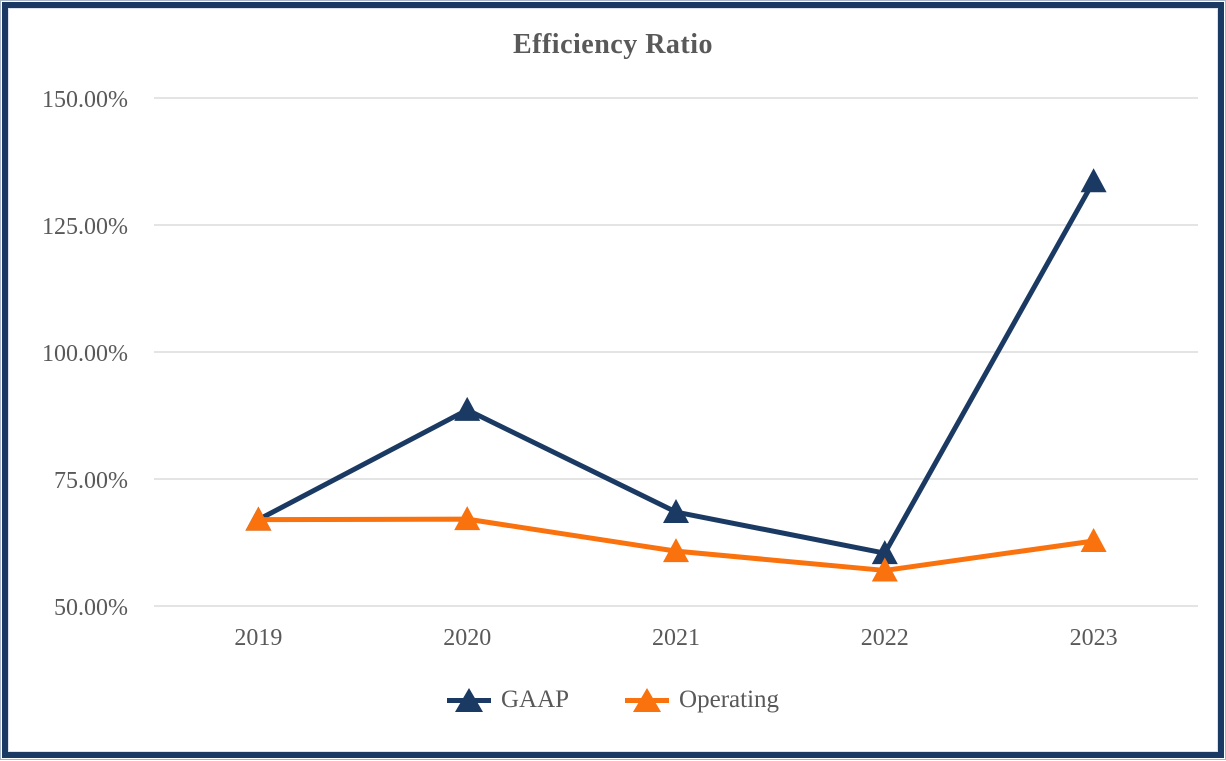 This screenshot has height=761, width=1226. Describe the element at coordinates (468, 700) in the screenshot. I see `gaap-triangle-marker-icon` at that location.